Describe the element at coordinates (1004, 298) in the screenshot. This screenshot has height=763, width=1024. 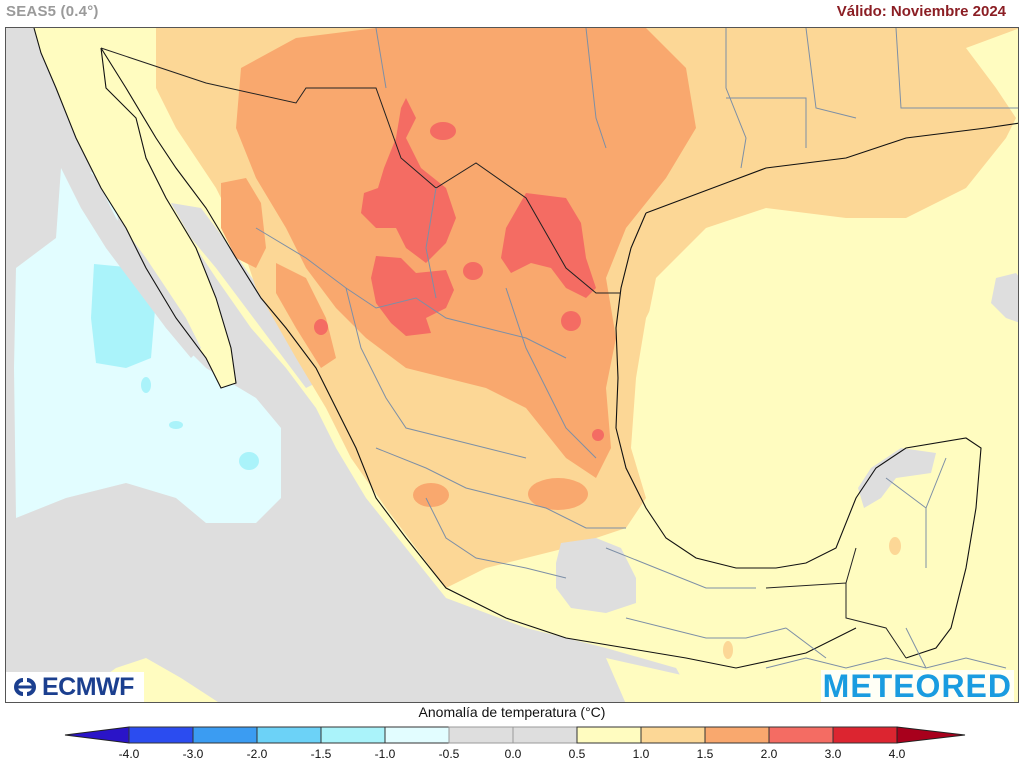
I see `gulf-neutral-spot` at that location.